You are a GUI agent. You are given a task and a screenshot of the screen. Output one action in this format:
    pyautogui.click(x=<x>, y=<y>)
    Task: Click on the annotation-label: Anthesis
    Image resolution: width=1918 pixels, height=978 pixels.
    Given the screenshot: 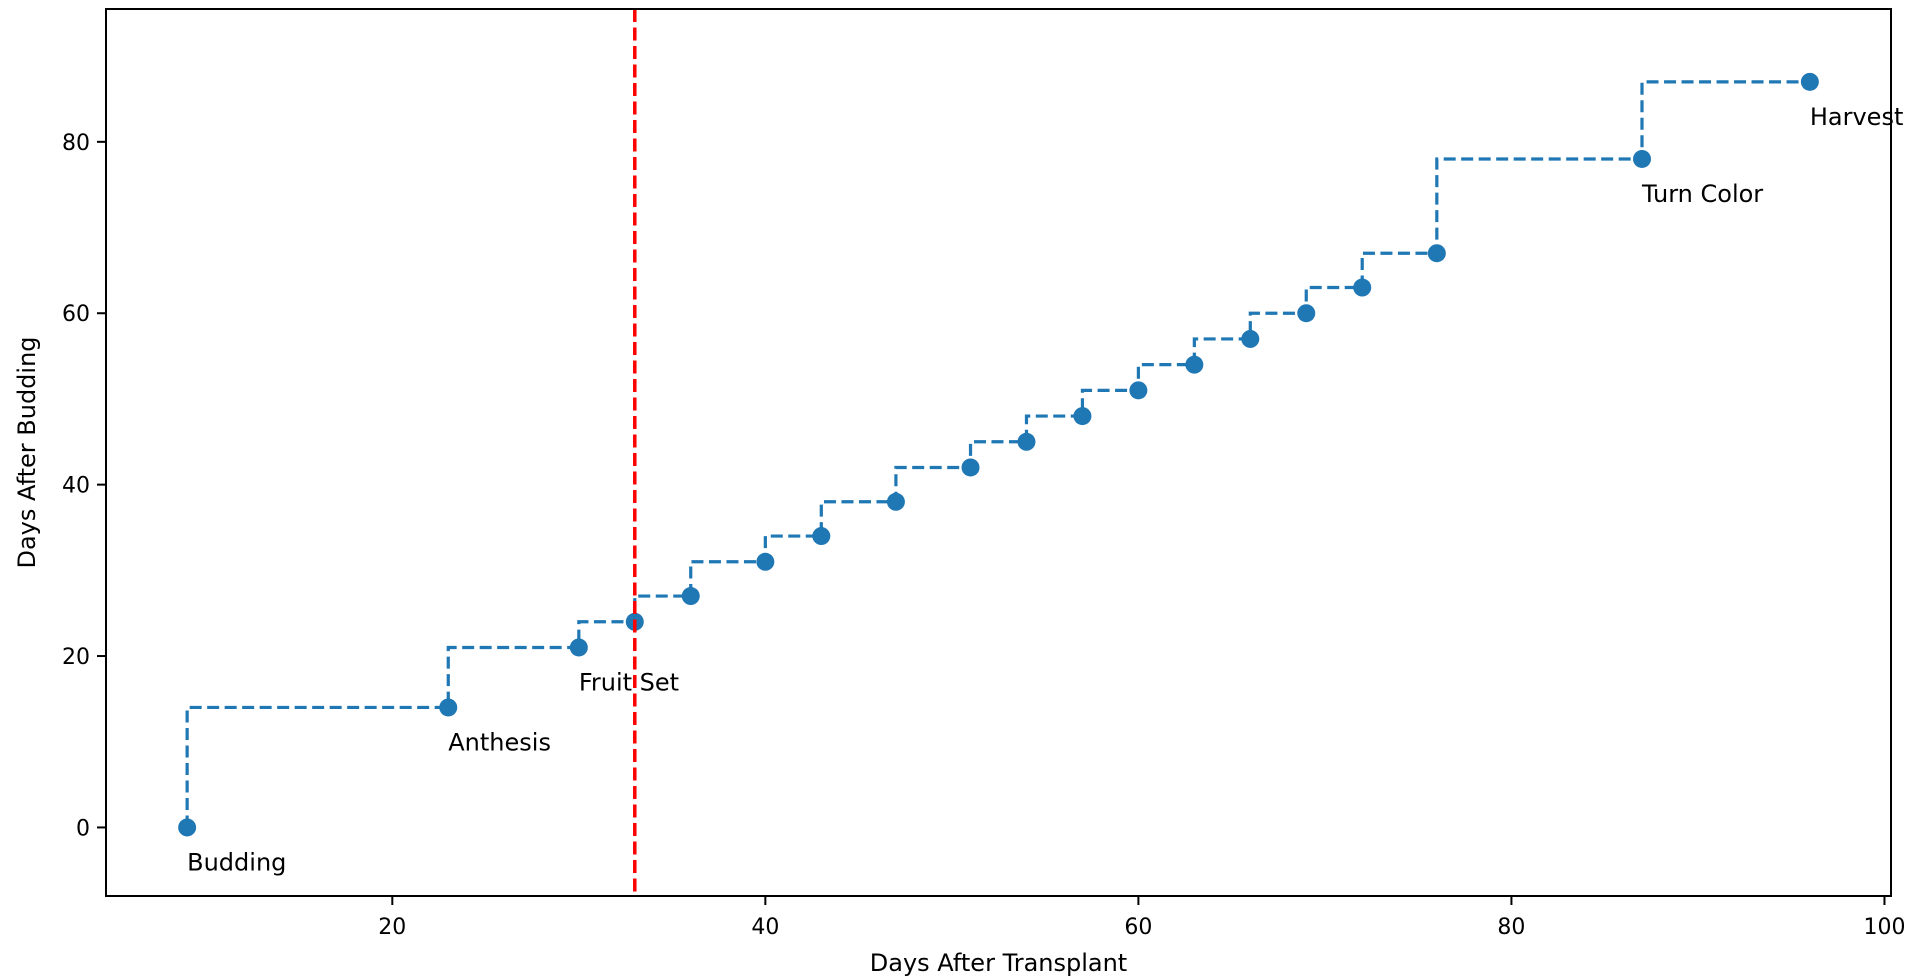 What is the action you would take?
    pyautogui.click(x=499, y=742)
    